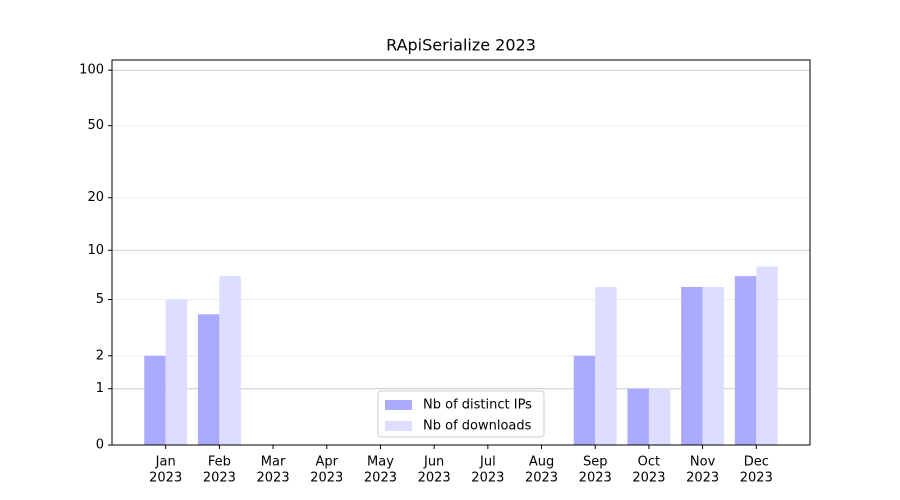 The width and height of the screenshot is (900, 500). What do you see at coordinates (703, 462) in the screenshot?
I see `x-tick-label: Nov` at bounding box center [703, 462].